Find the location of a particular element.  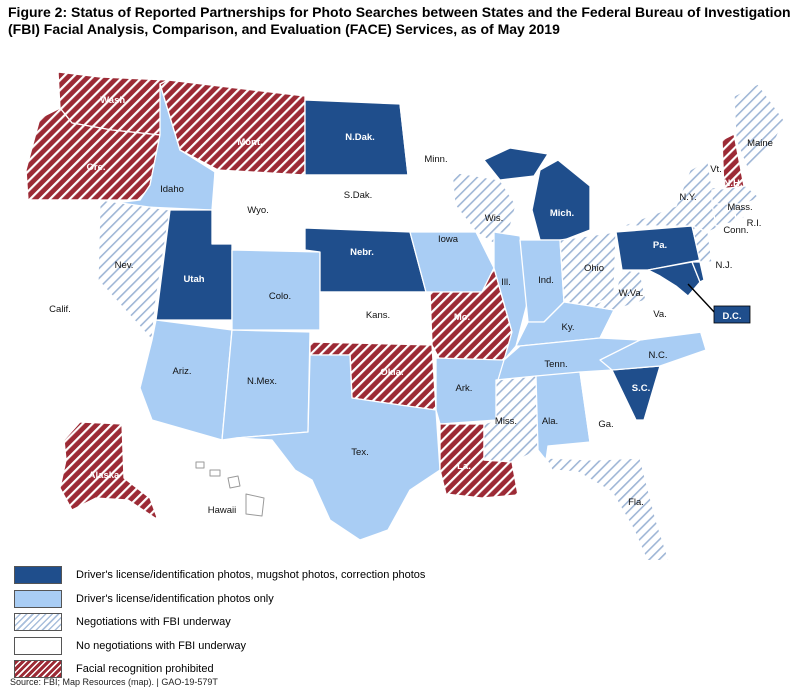

state-alaska is located at coordinates (109, 471).